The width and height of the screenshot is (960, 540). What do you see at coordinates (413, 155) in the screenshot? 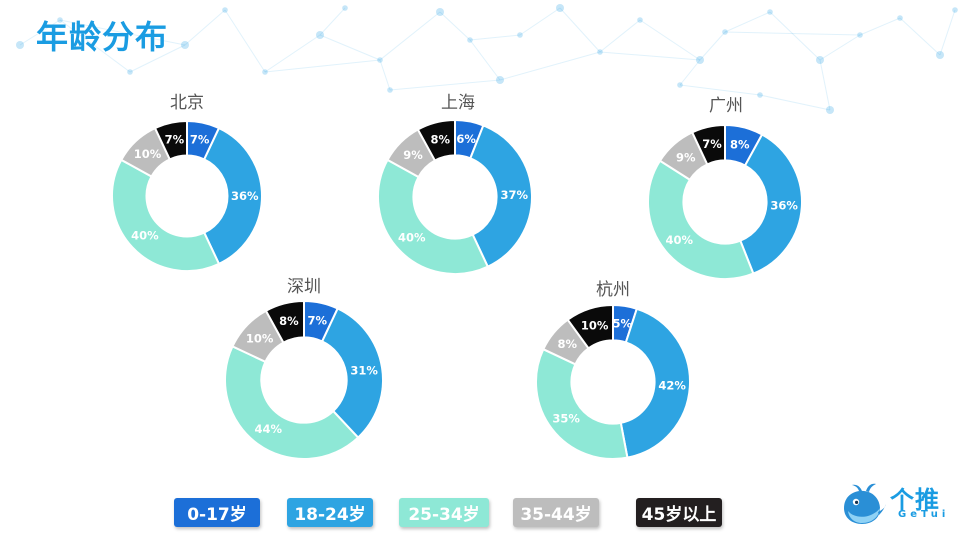
I see `slice-label-shanghai-35-44: 9%` at bounding box center [413, 155].